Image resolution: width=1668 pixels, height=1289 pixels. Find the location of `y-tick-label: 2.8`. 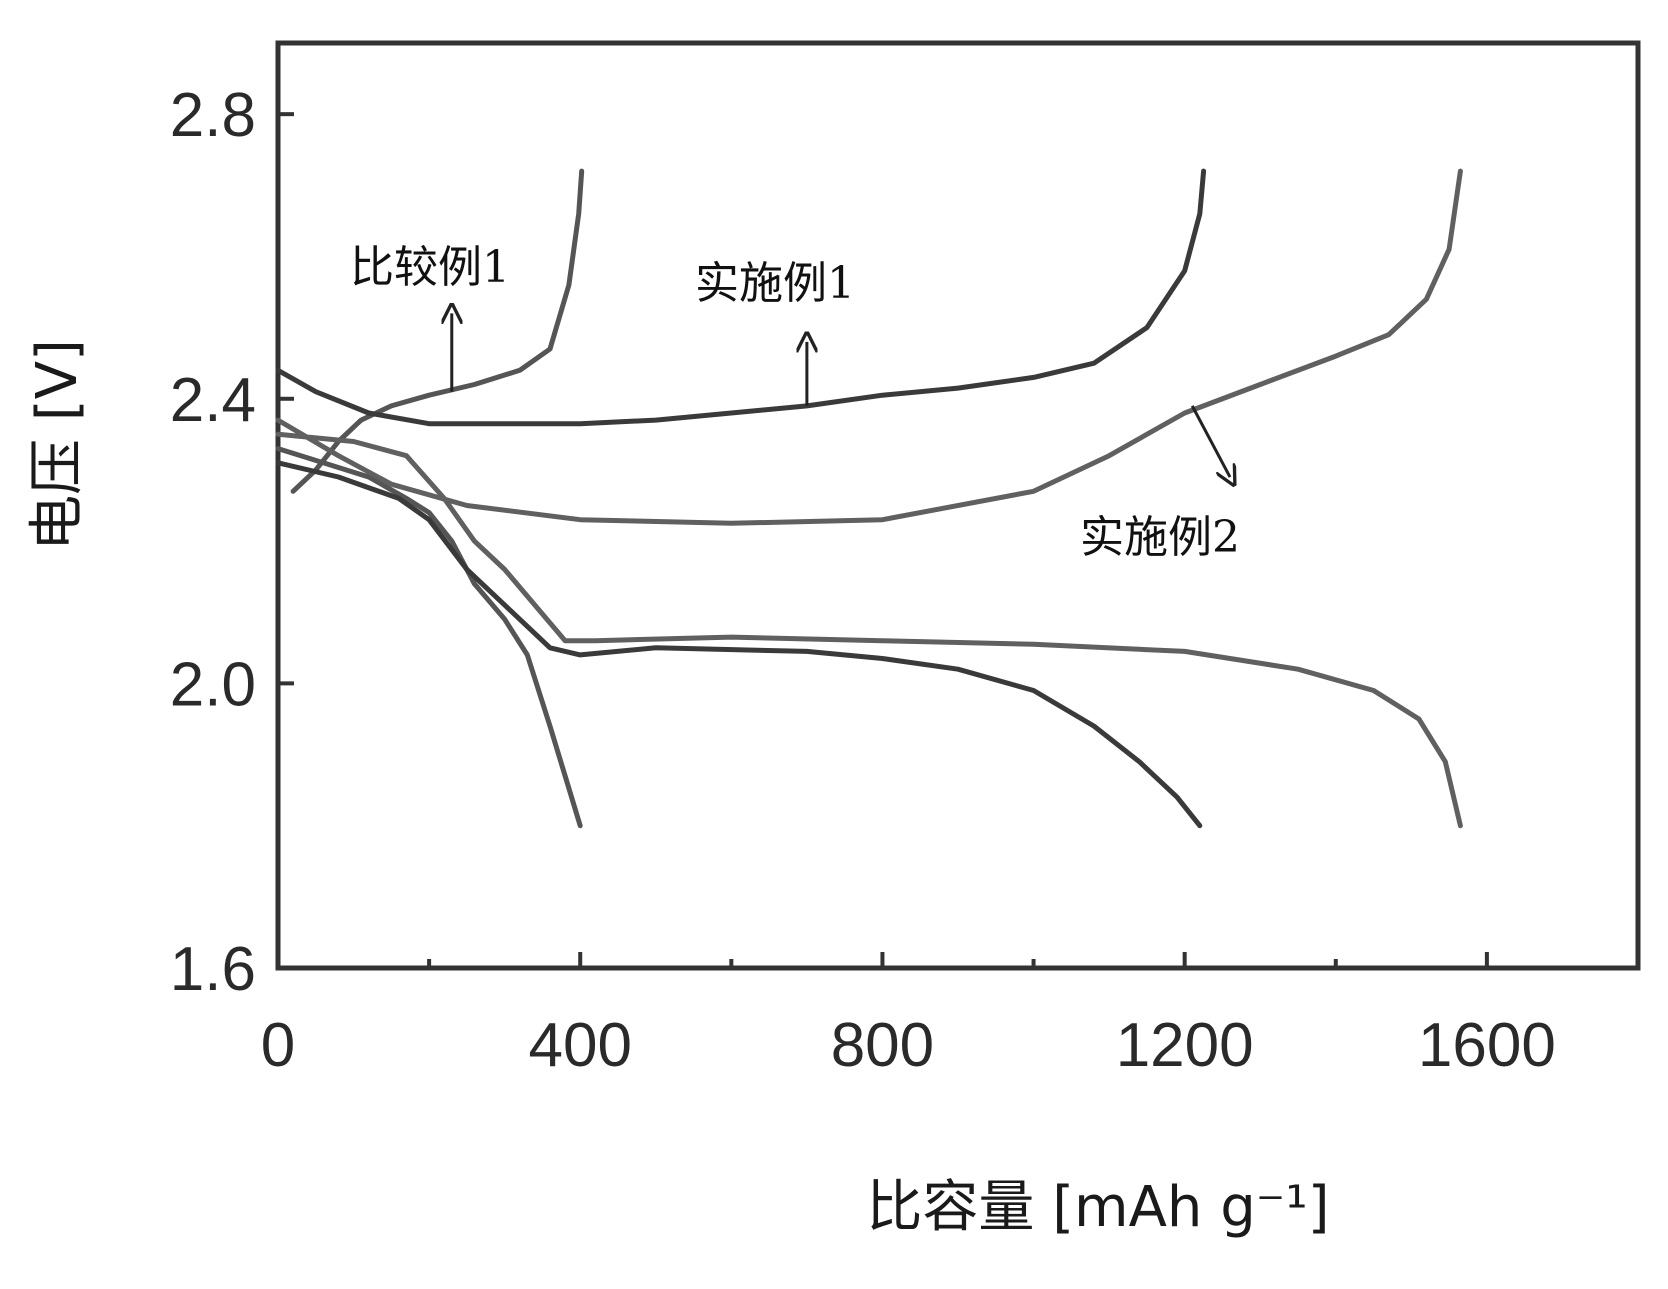

y-tick-label: 2.8 is located at coordinates (213, 115).